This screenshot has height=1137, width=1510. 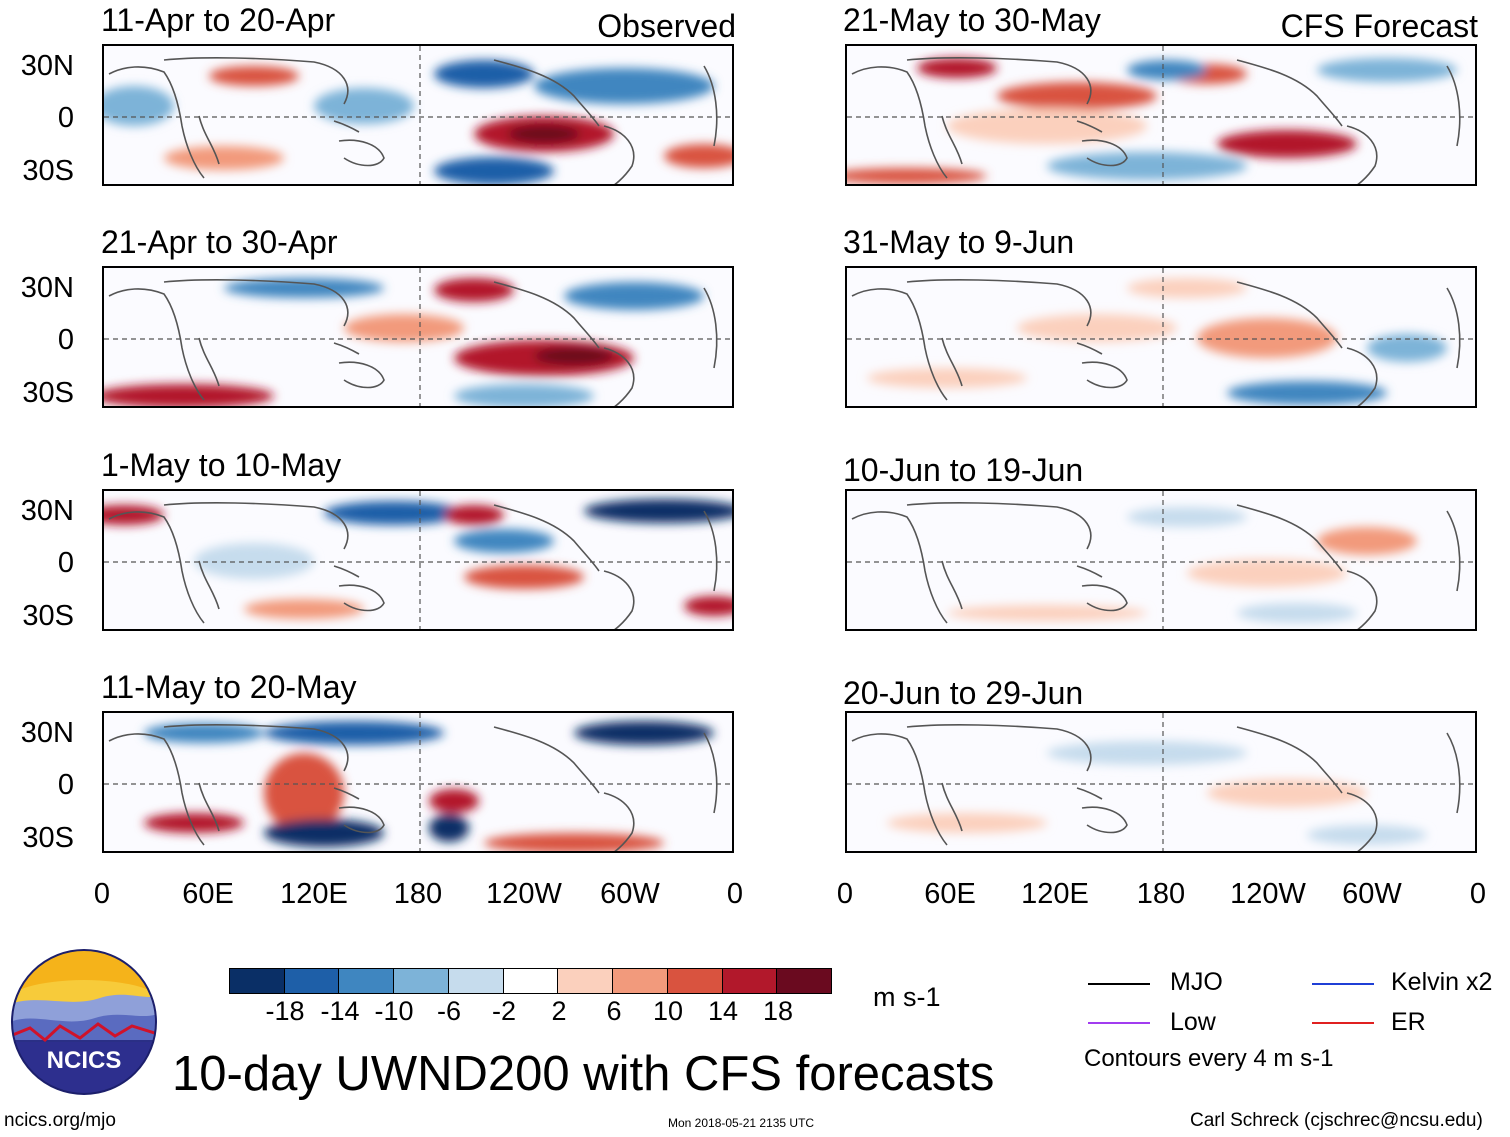 What do you see at coordinates (1408, 1022) in the screenshot?
I see `legend-label-er: ER` at bounding box center [1408, 1022].